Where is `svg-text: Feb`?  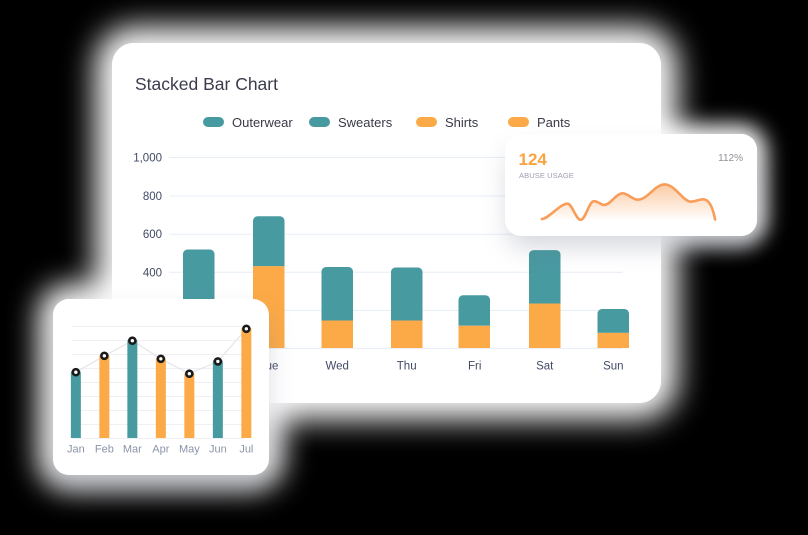 svg-text: Feb is located at coordinates (104, 450).